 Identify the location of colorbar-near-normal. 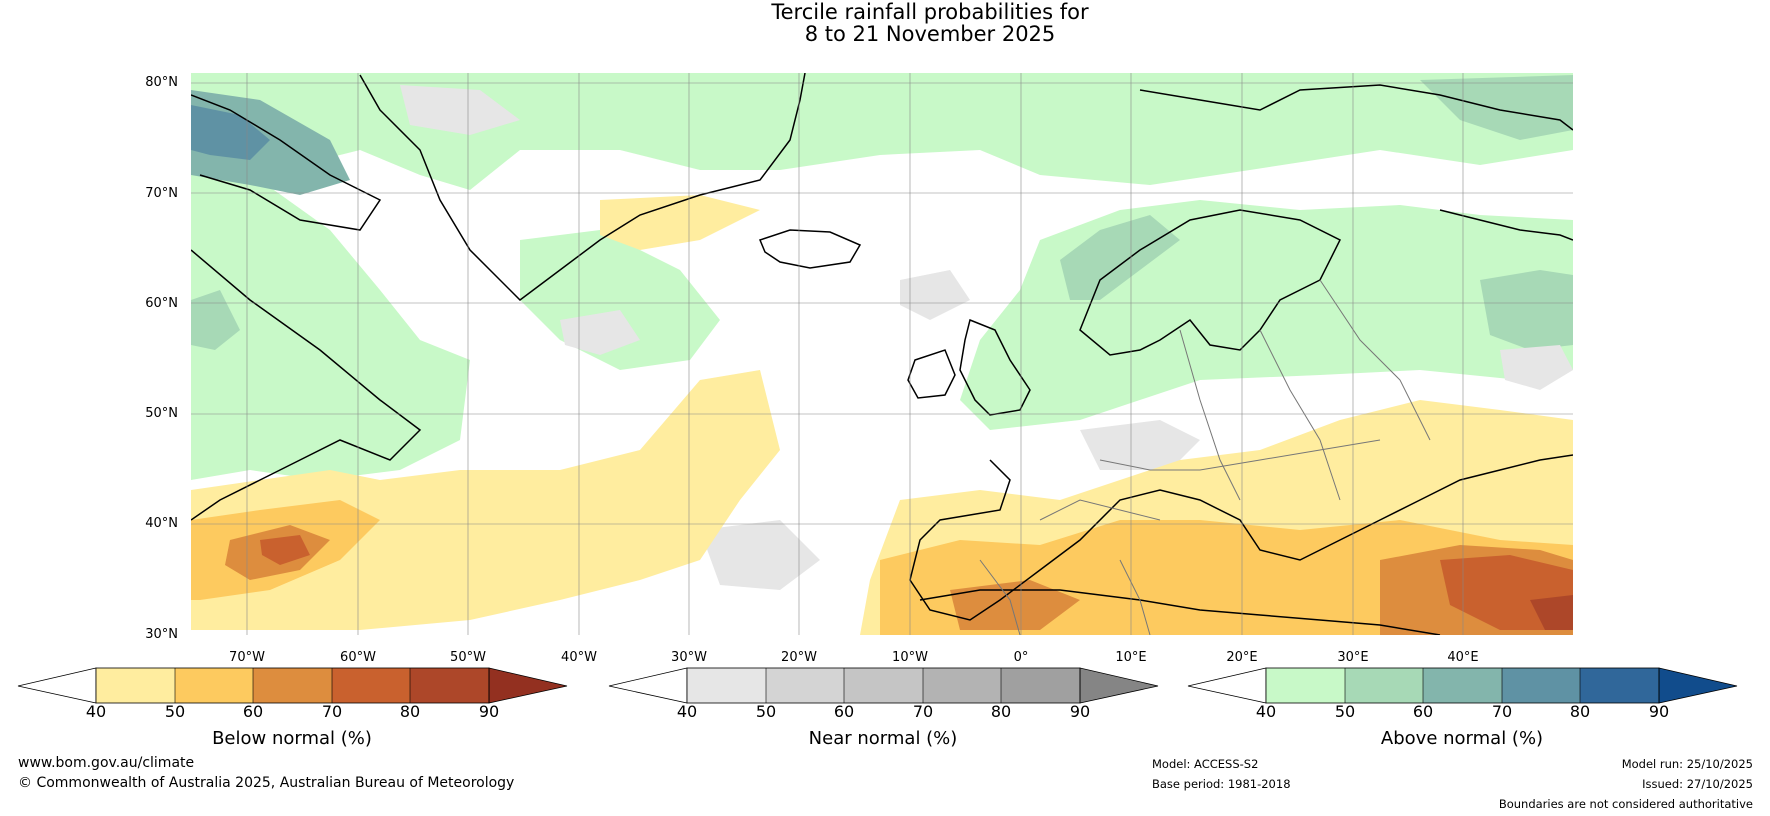
(883, 685).